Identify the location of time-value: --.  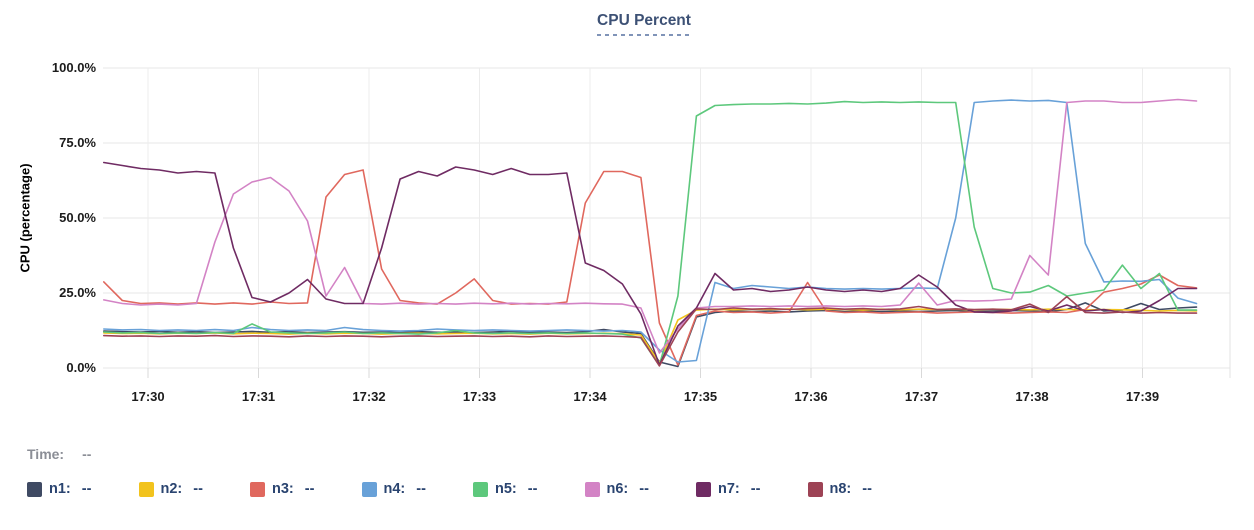
(87, 454).